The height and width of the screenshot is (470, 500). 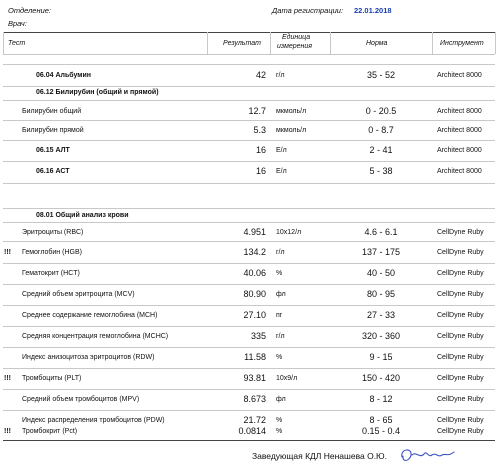 I want to click on result-value: 42, so click(x=260, y=75).